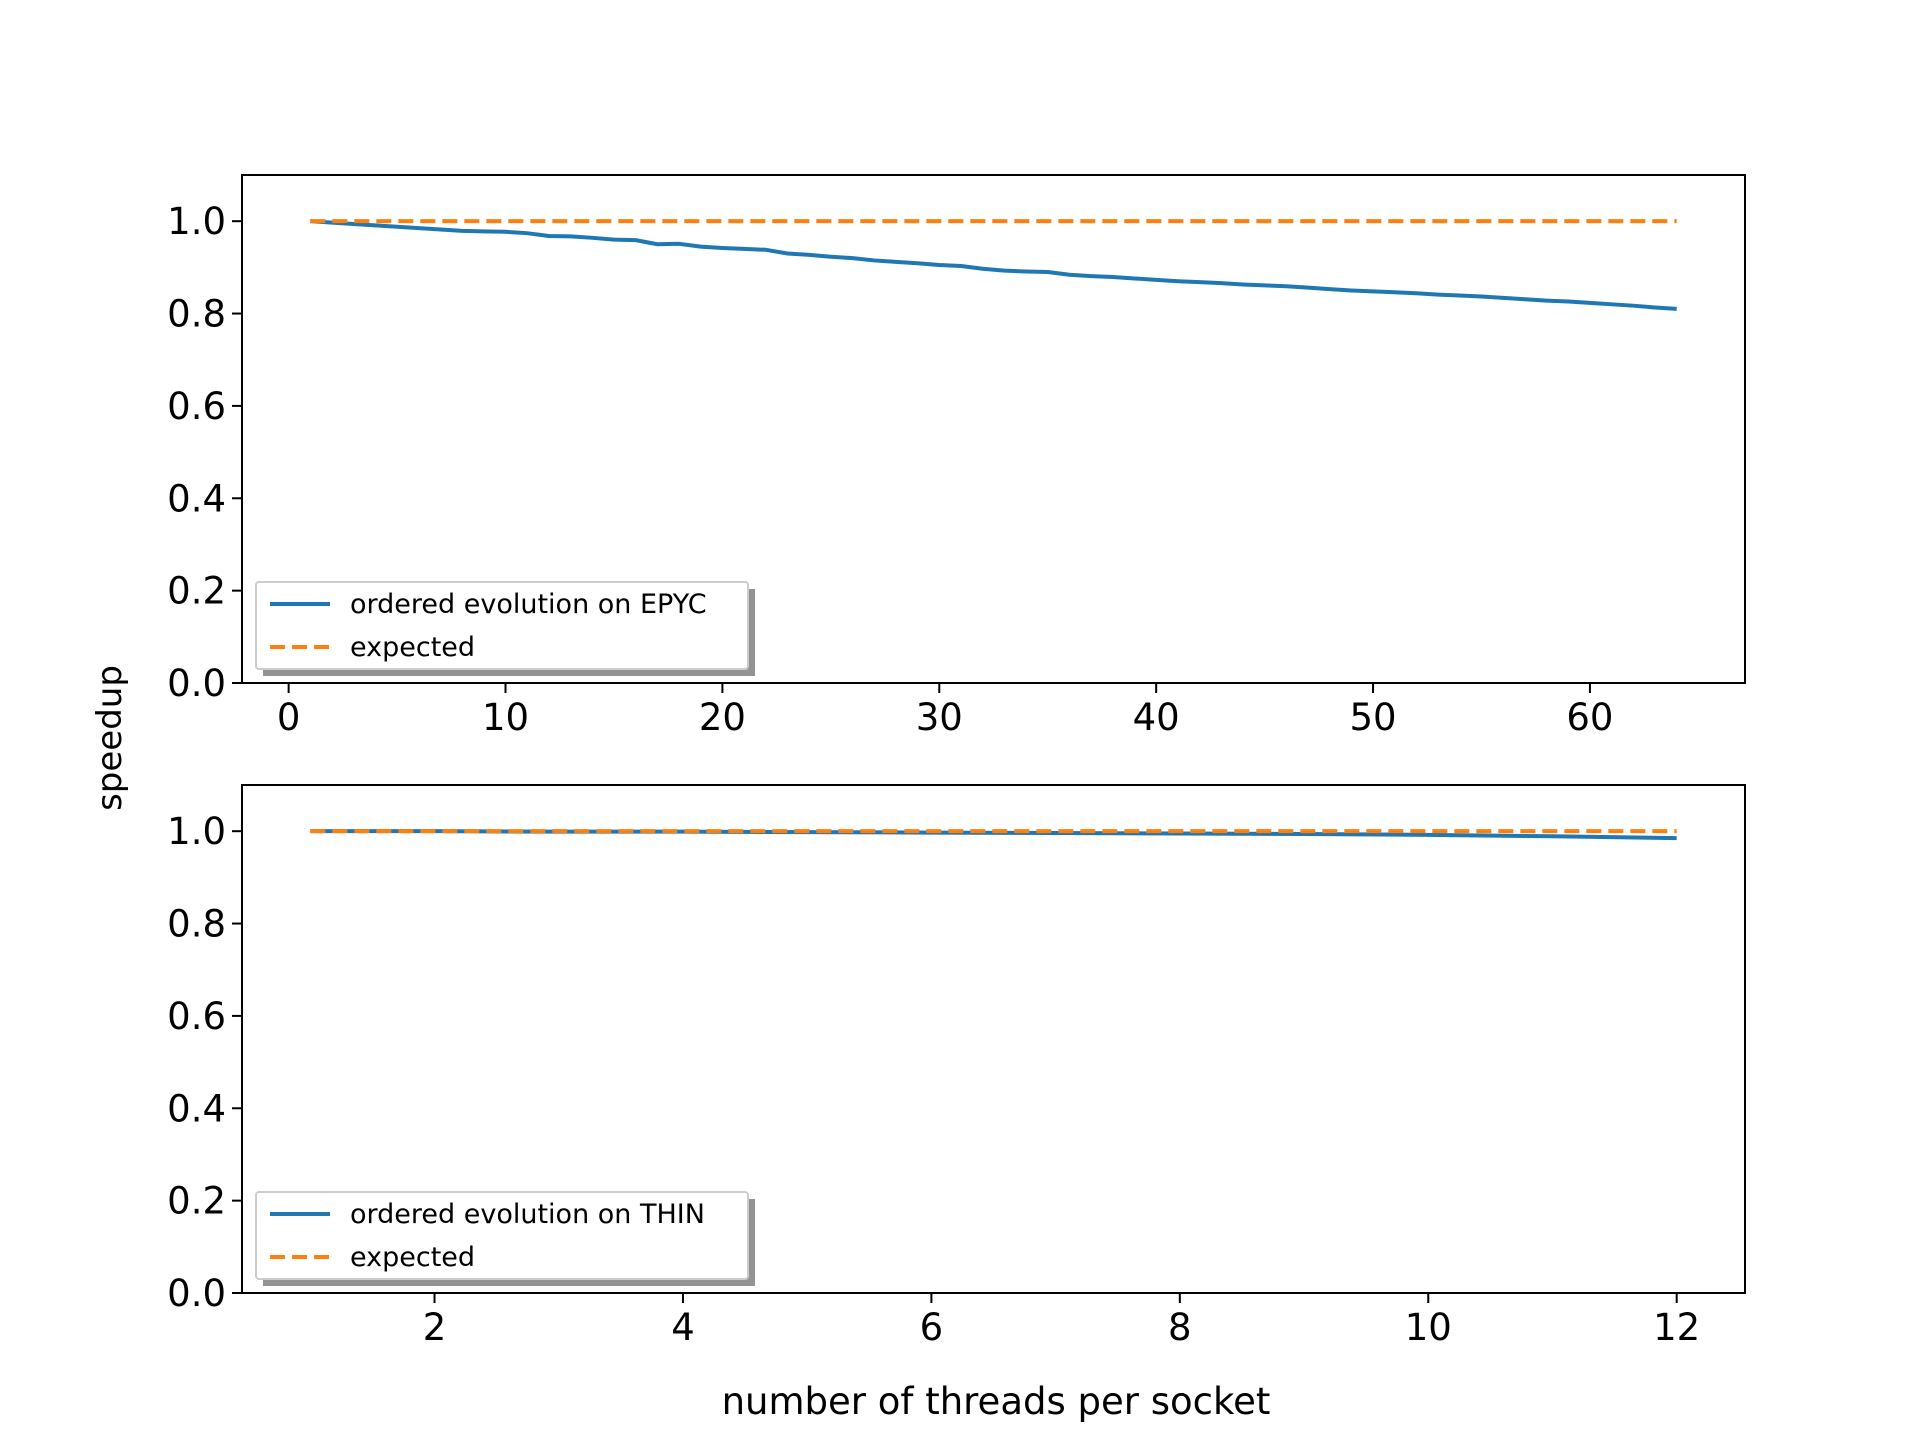 This screenshot has width=1920, height=1440. Describe the element at coordinates (527, 1214) in the screenshot. I see `legend-entry-label: ordered evolution on THIN` at that location.